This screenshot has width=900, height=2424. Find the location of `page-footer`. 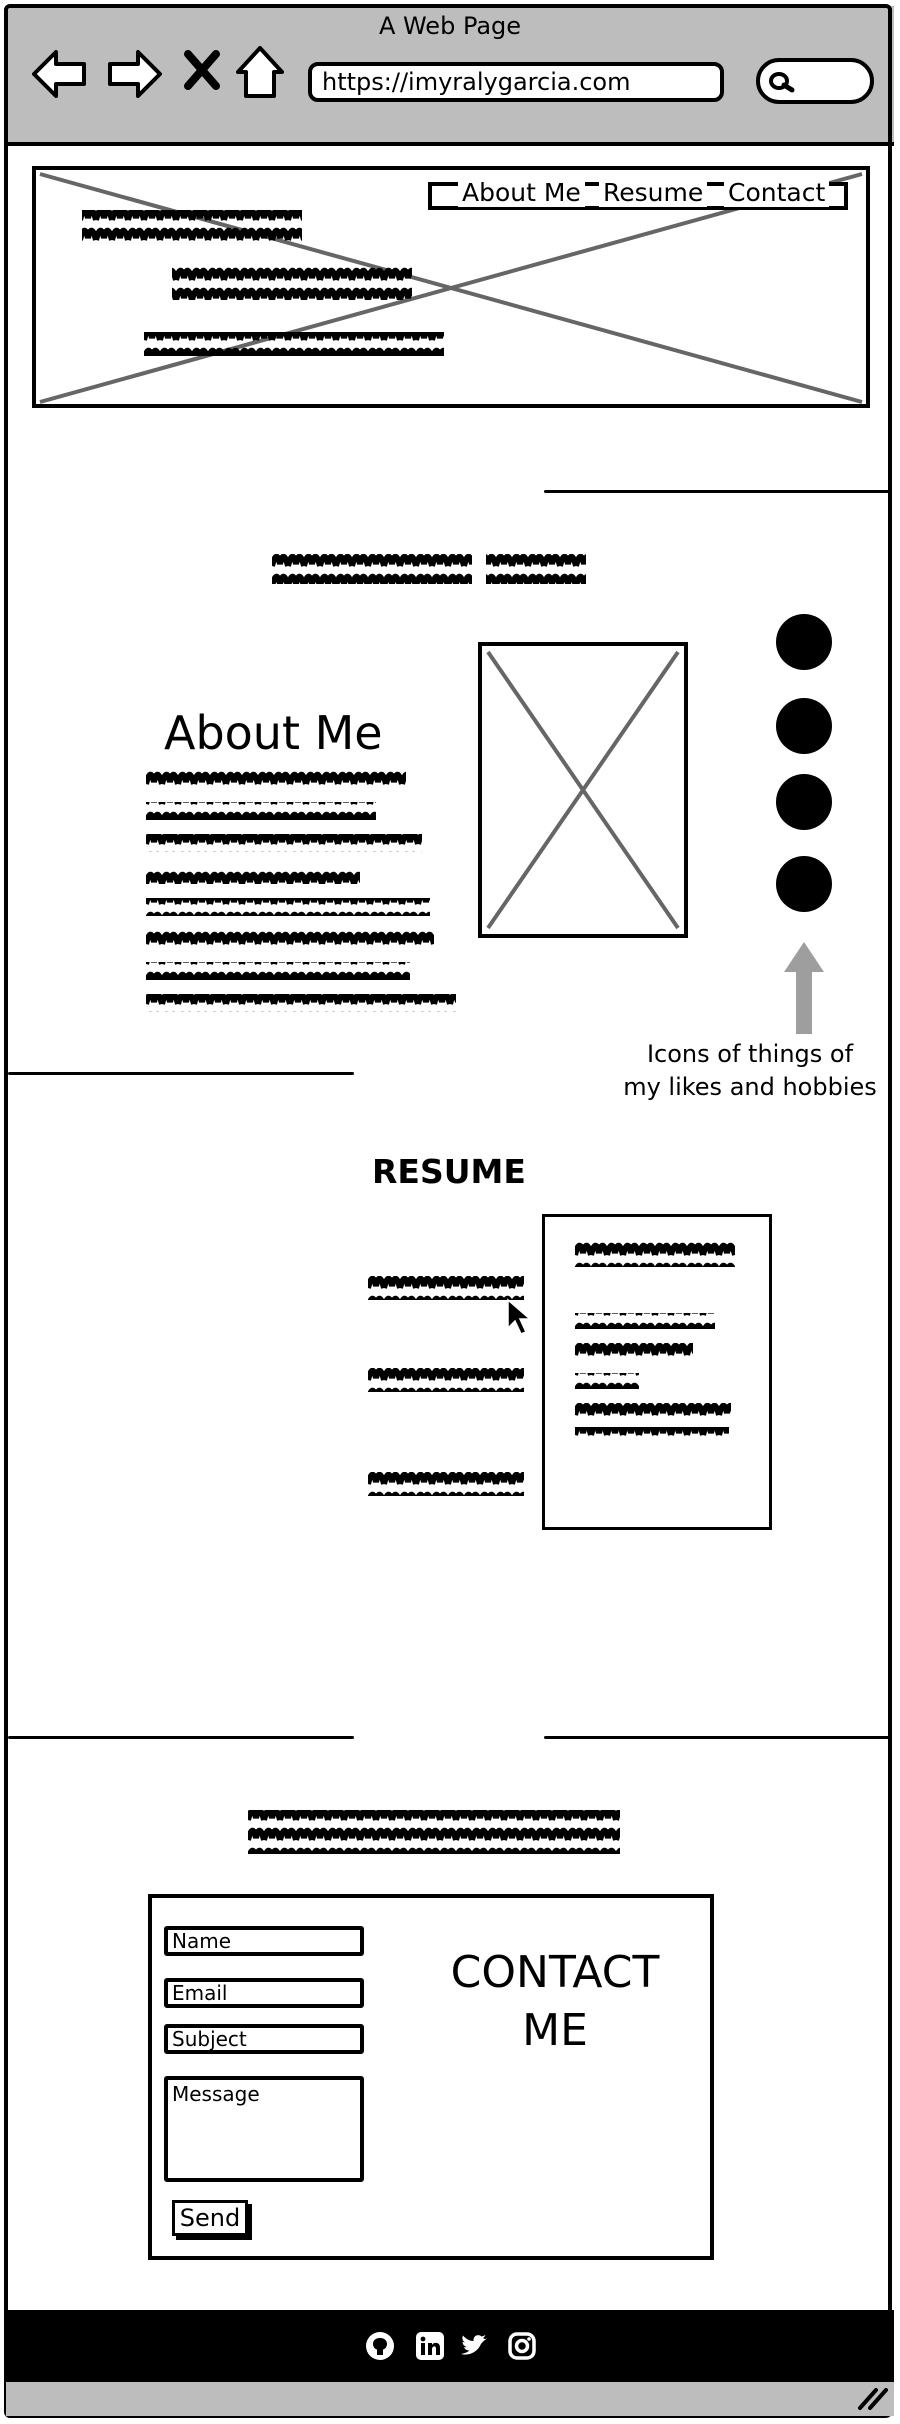

page-footer is located at coordinates (450, 2344).